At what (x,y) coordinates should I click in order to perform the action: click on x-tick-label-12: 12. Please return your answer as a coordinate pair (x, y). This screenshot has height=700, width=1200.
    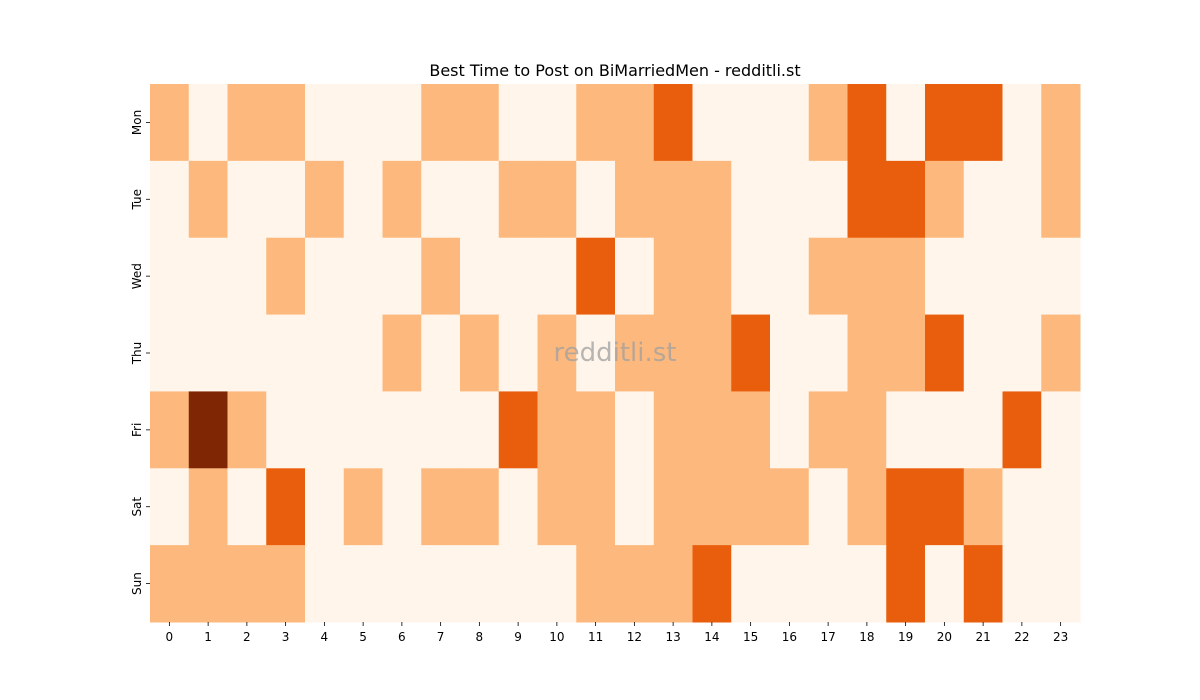
    Looking at the image, I should click on (634, 637).